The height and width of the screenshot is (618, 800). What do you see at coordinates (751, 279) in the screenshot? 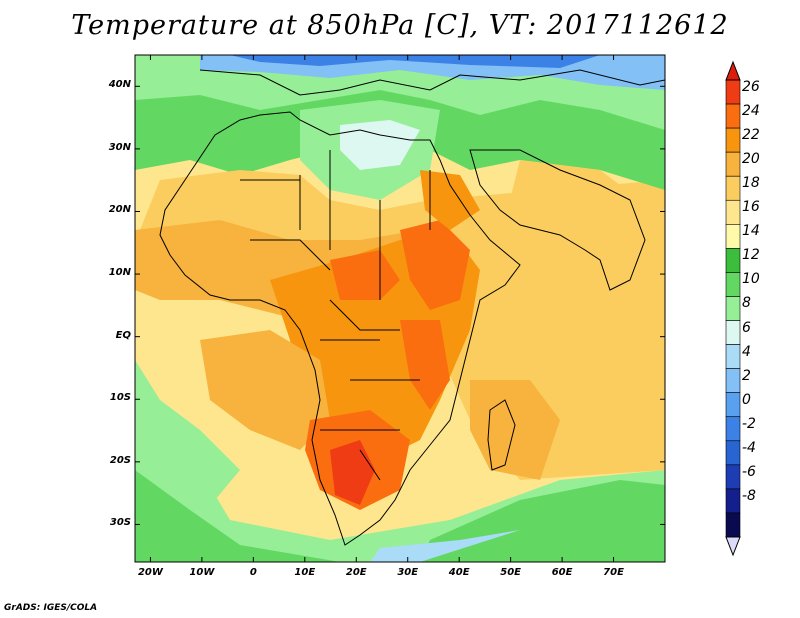
I see `colorbar-label: 10` at bounding box center [751, 279].